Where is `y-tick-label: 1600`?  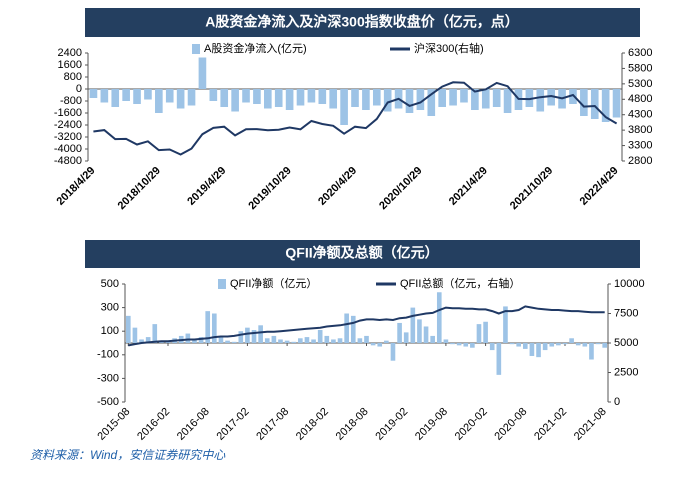 y-tick-label: 1600 is located at coordinates (70, 65).